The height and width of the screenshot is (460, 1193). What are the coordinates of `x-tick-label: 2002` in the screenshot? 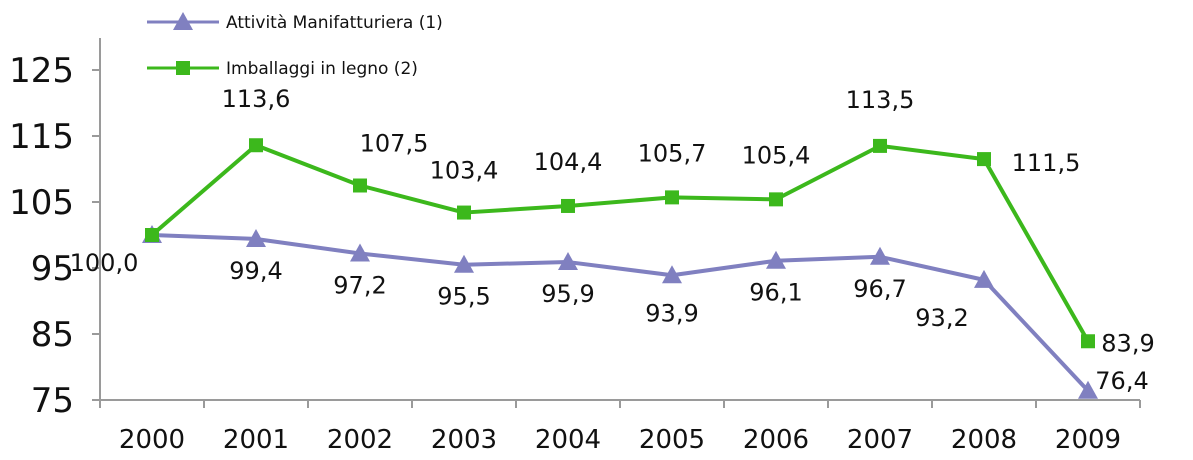 It's located at (360, 440).